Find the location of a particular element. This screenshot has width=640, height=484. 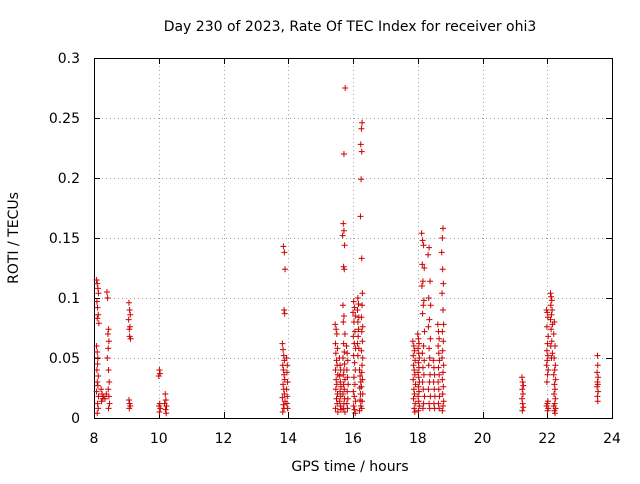

x-axis-label: GPS time / hours is located at coordinates (349, 467).